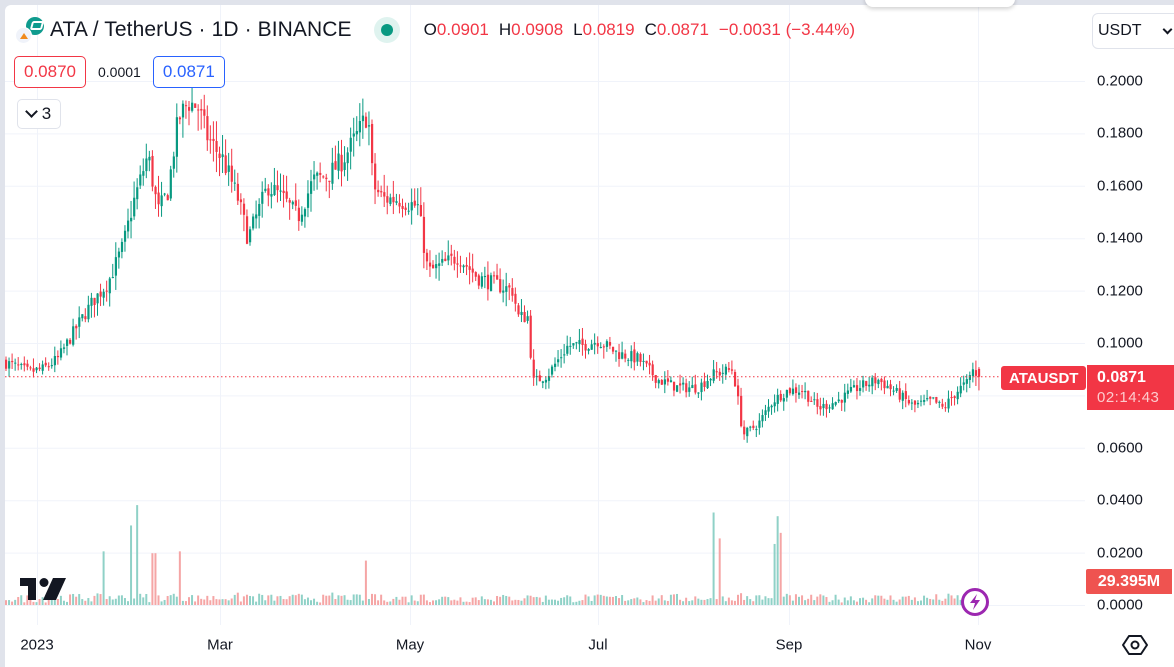 Image resolution: width=1174 pixels, height=667 pixels. What do you see at coordinates (1120, 343) in the screenshot?
I see `price-axis-label: 0.1000` at bounding box center [1120, 343].